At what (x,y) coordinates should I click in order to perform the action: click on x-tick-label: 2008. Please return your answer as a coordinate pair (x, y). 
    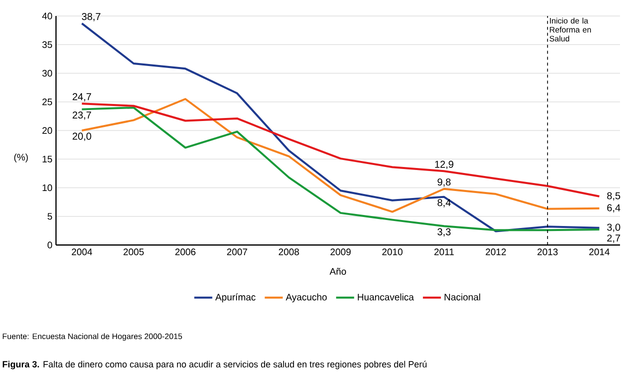
    Looking at the image, I should click on (288, 252).